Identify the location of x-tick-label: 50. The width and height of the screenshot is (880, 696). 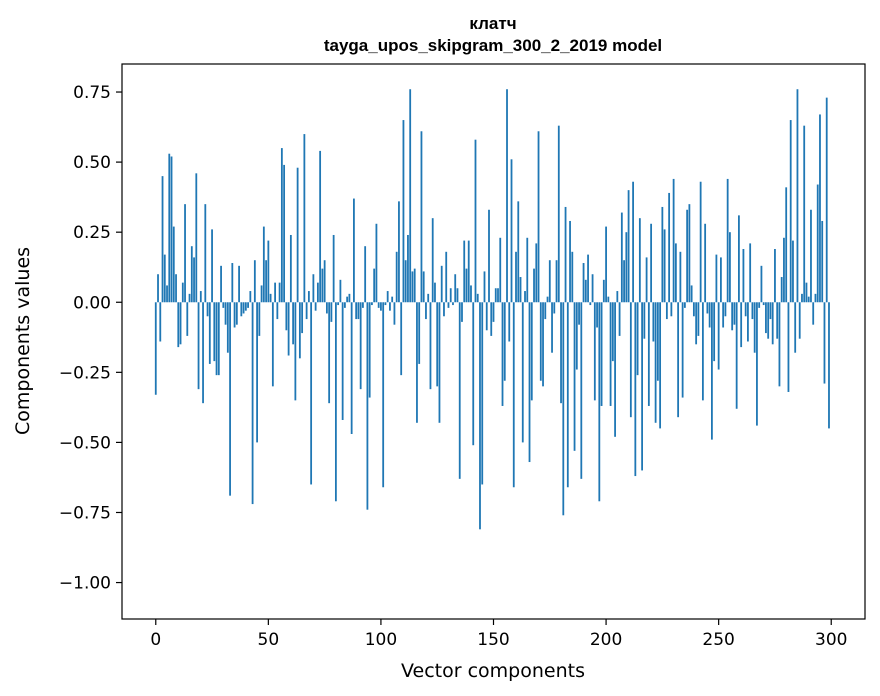
(269, 640).